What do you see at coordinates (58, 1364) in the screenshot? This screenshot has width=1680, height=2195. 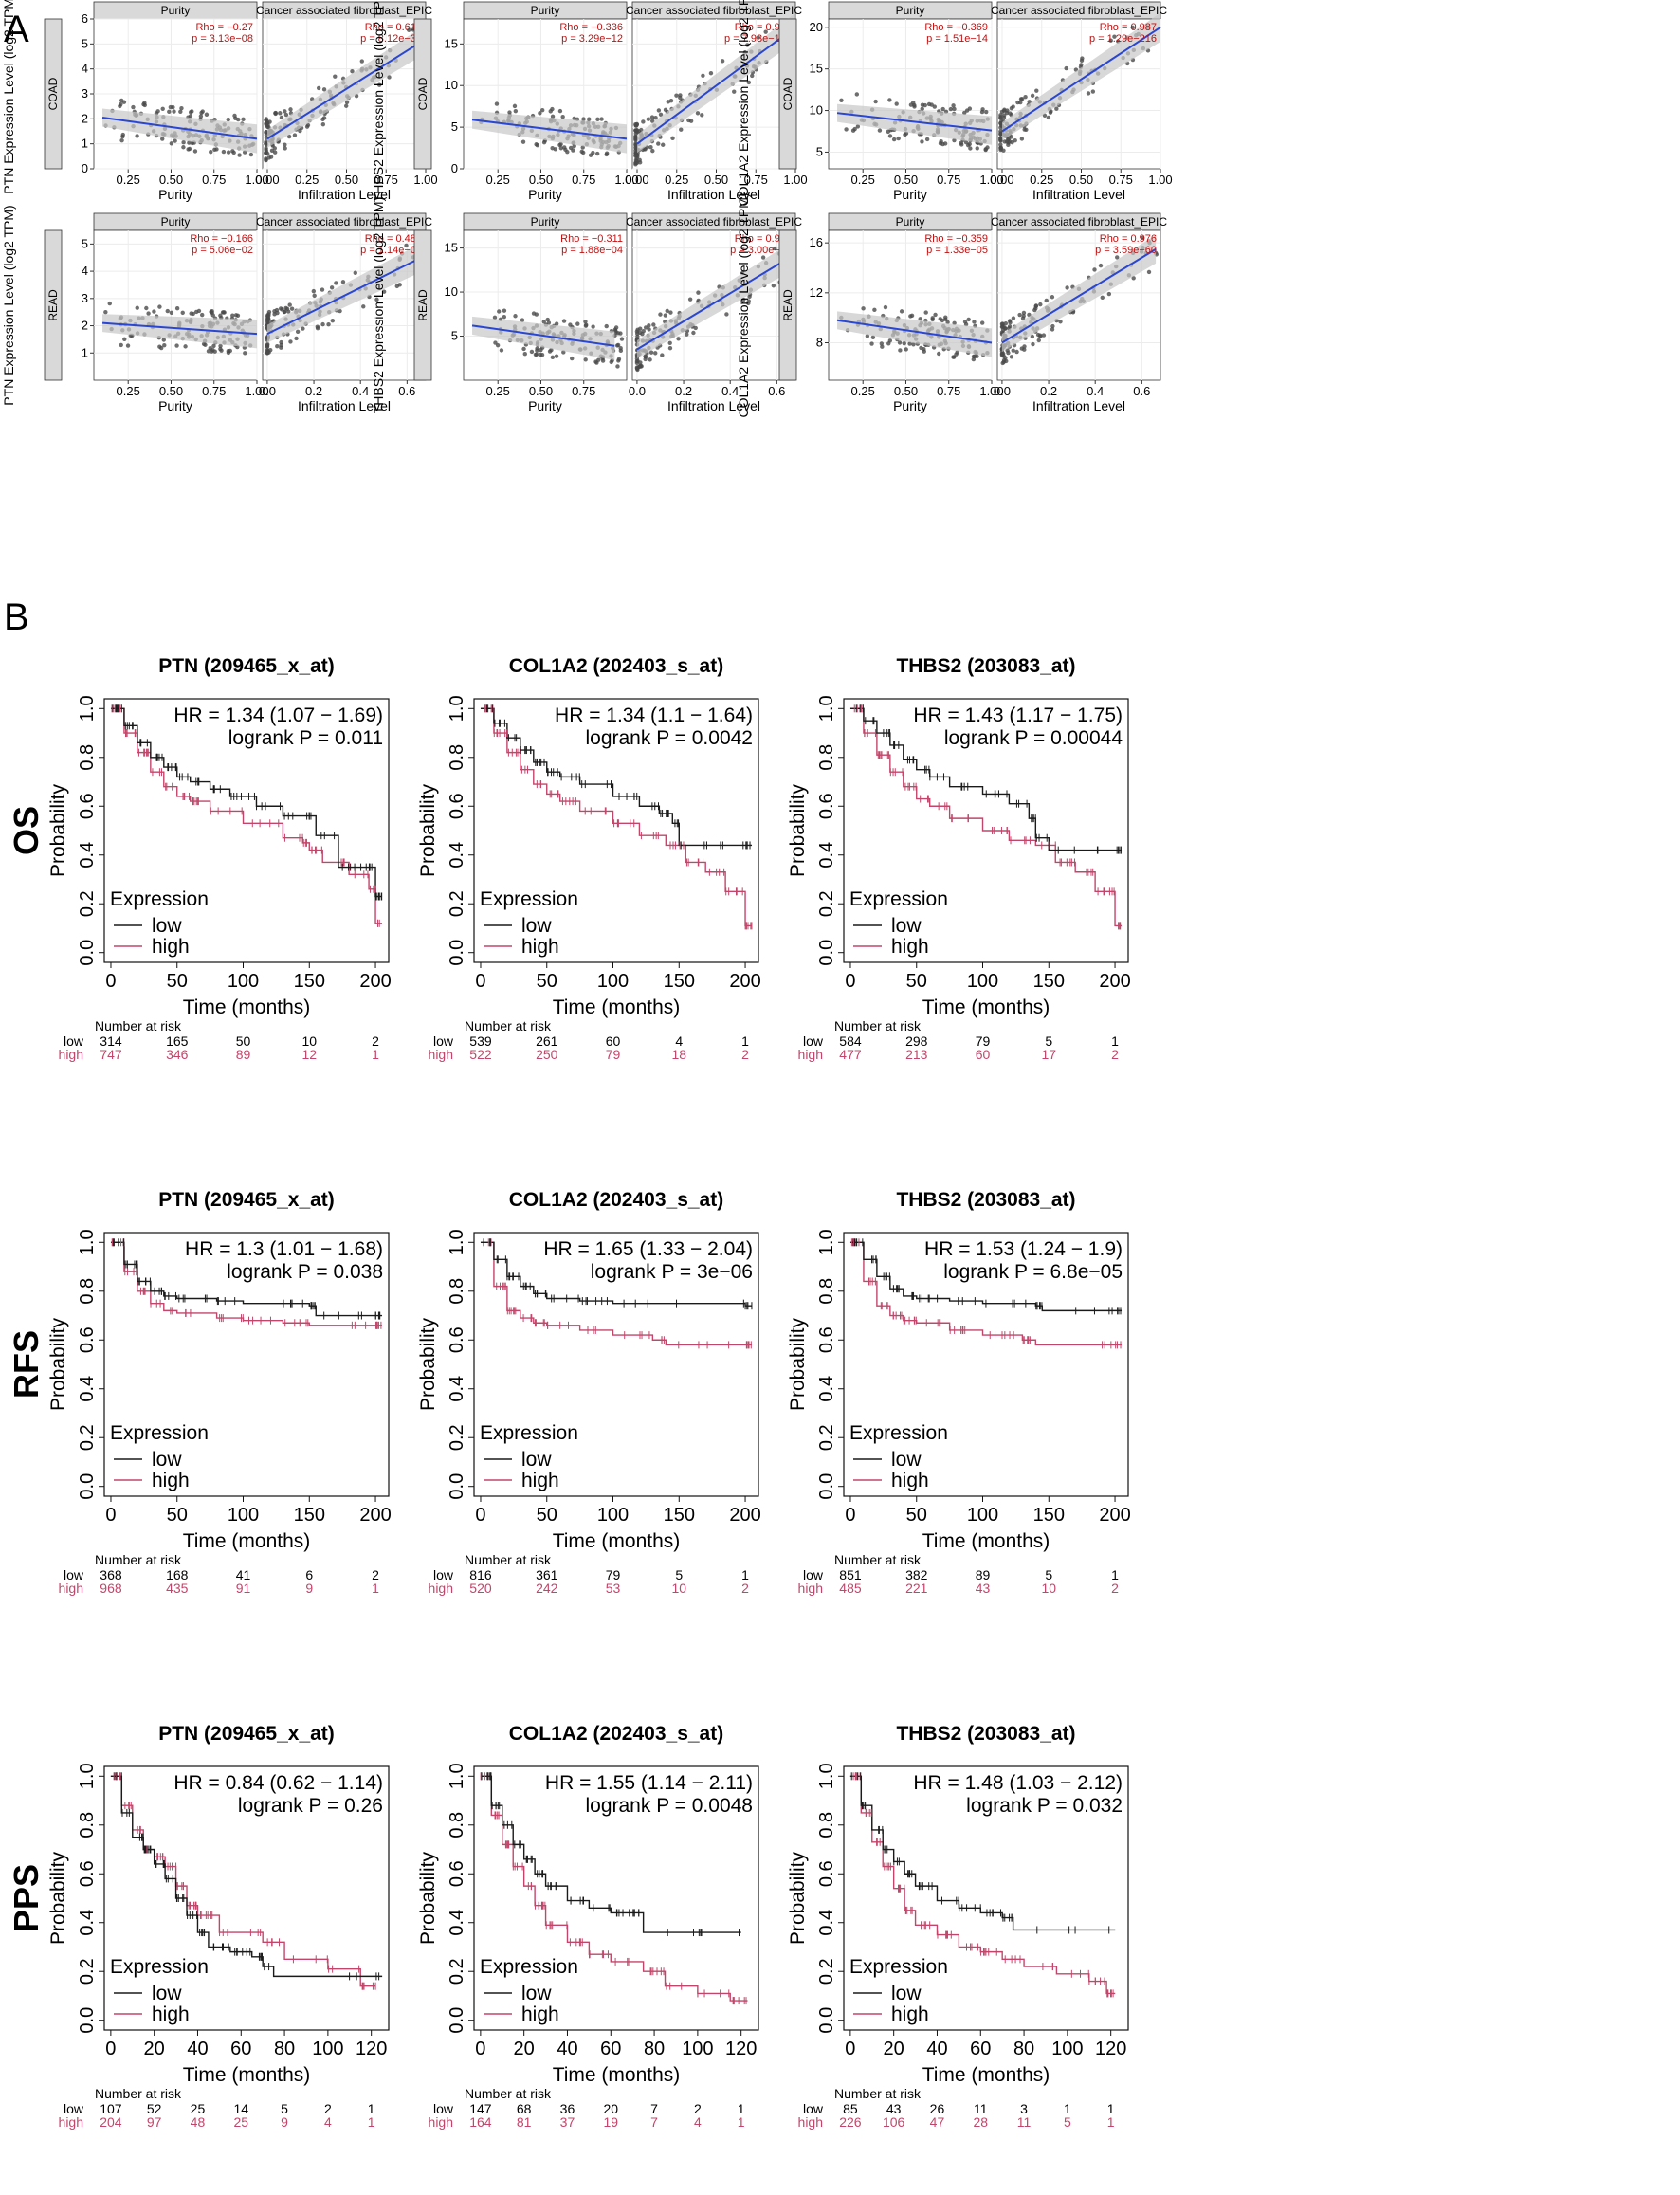 I see `y-axis-label: Probability` at bounding box center [58, 1364].